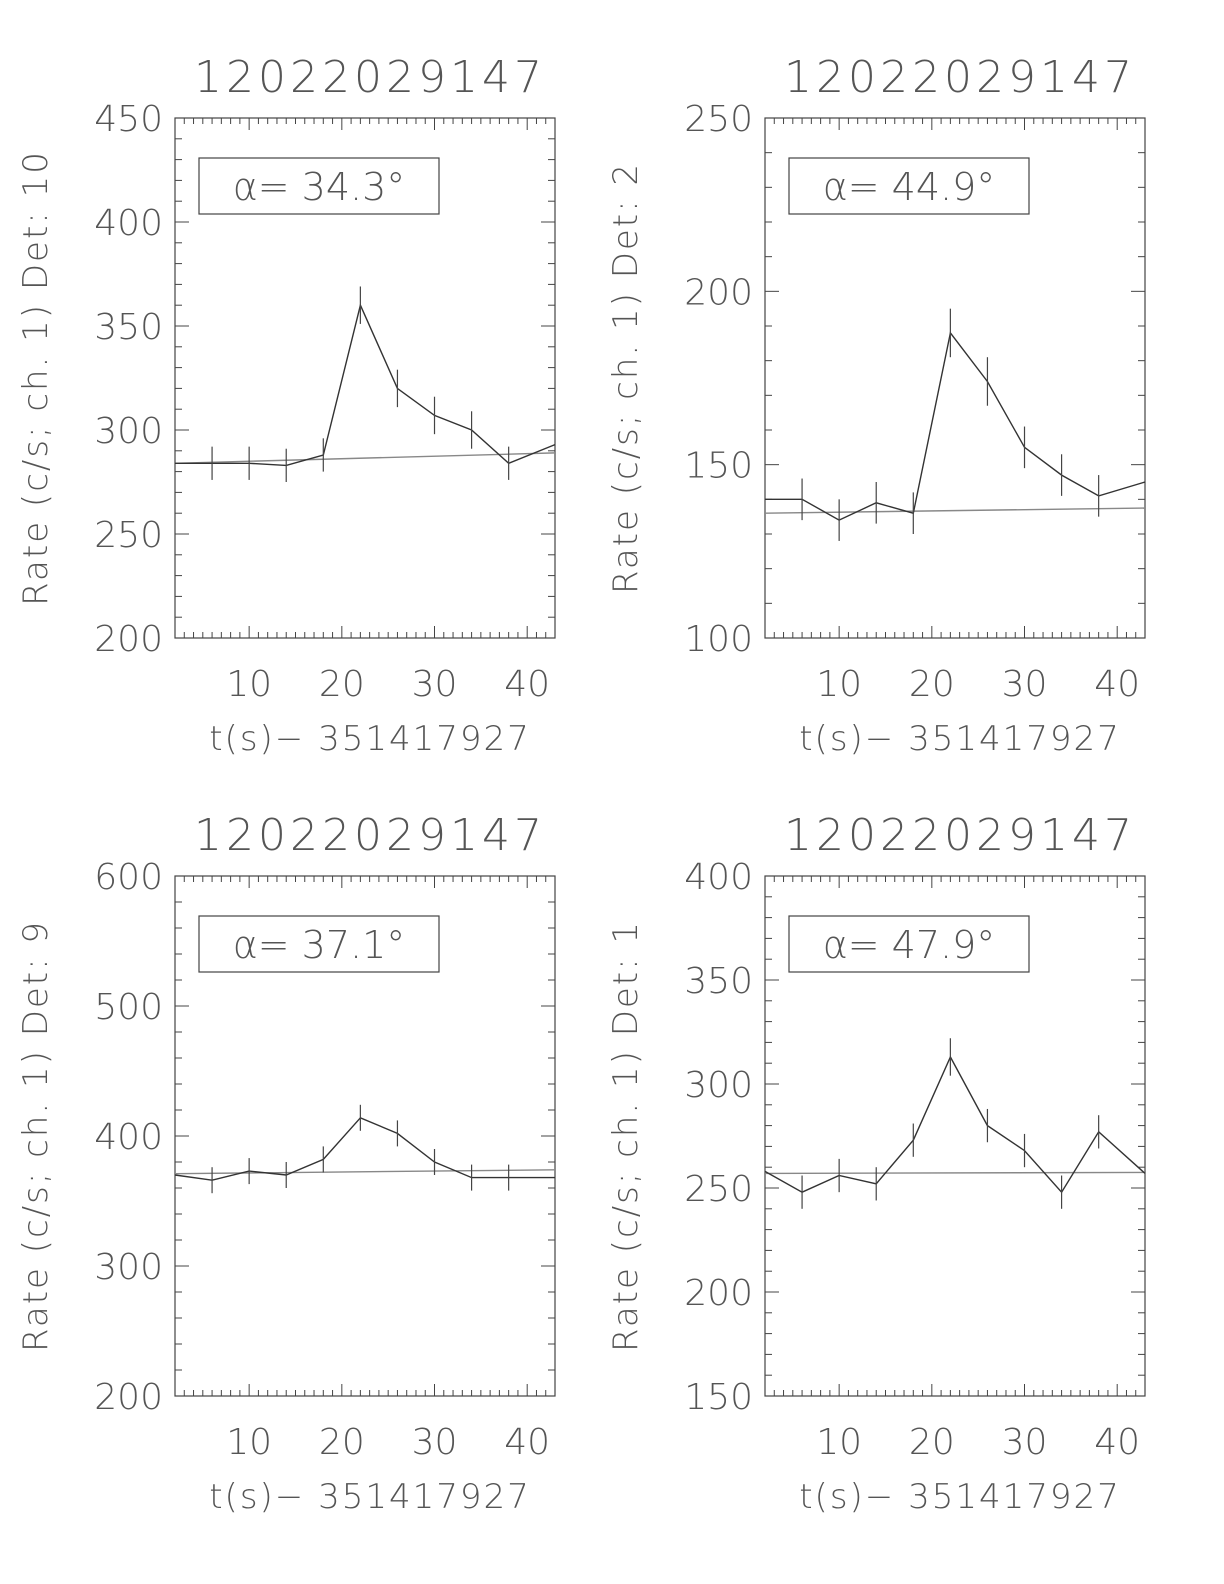  I want to click on y-axis-label: Rate (c/s; ch. 1) Det: 1, so click(626, 1136).